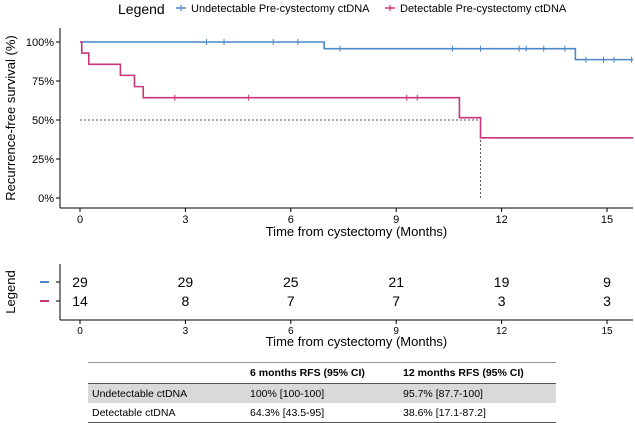 The width and height of the screenshot is (635, 423). What do you see at coordinates (10, 291) in the screenshot?
I see `risk-legend-title: Legend` at bounding box center [10, 291].